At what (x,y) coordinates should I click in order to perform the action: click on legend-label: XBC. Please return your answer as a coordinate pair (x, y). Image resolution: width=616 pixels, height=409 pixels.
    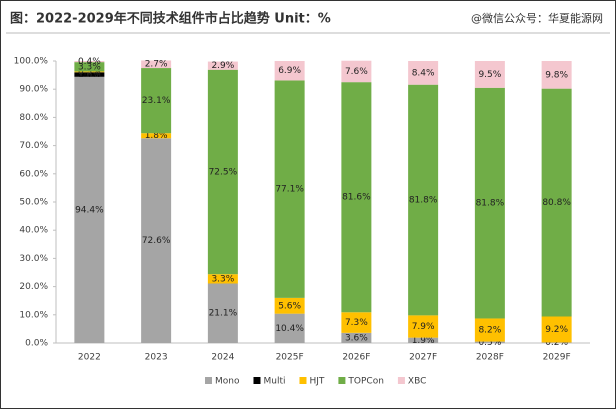
    Looking at the image, I should click on (417, 382).